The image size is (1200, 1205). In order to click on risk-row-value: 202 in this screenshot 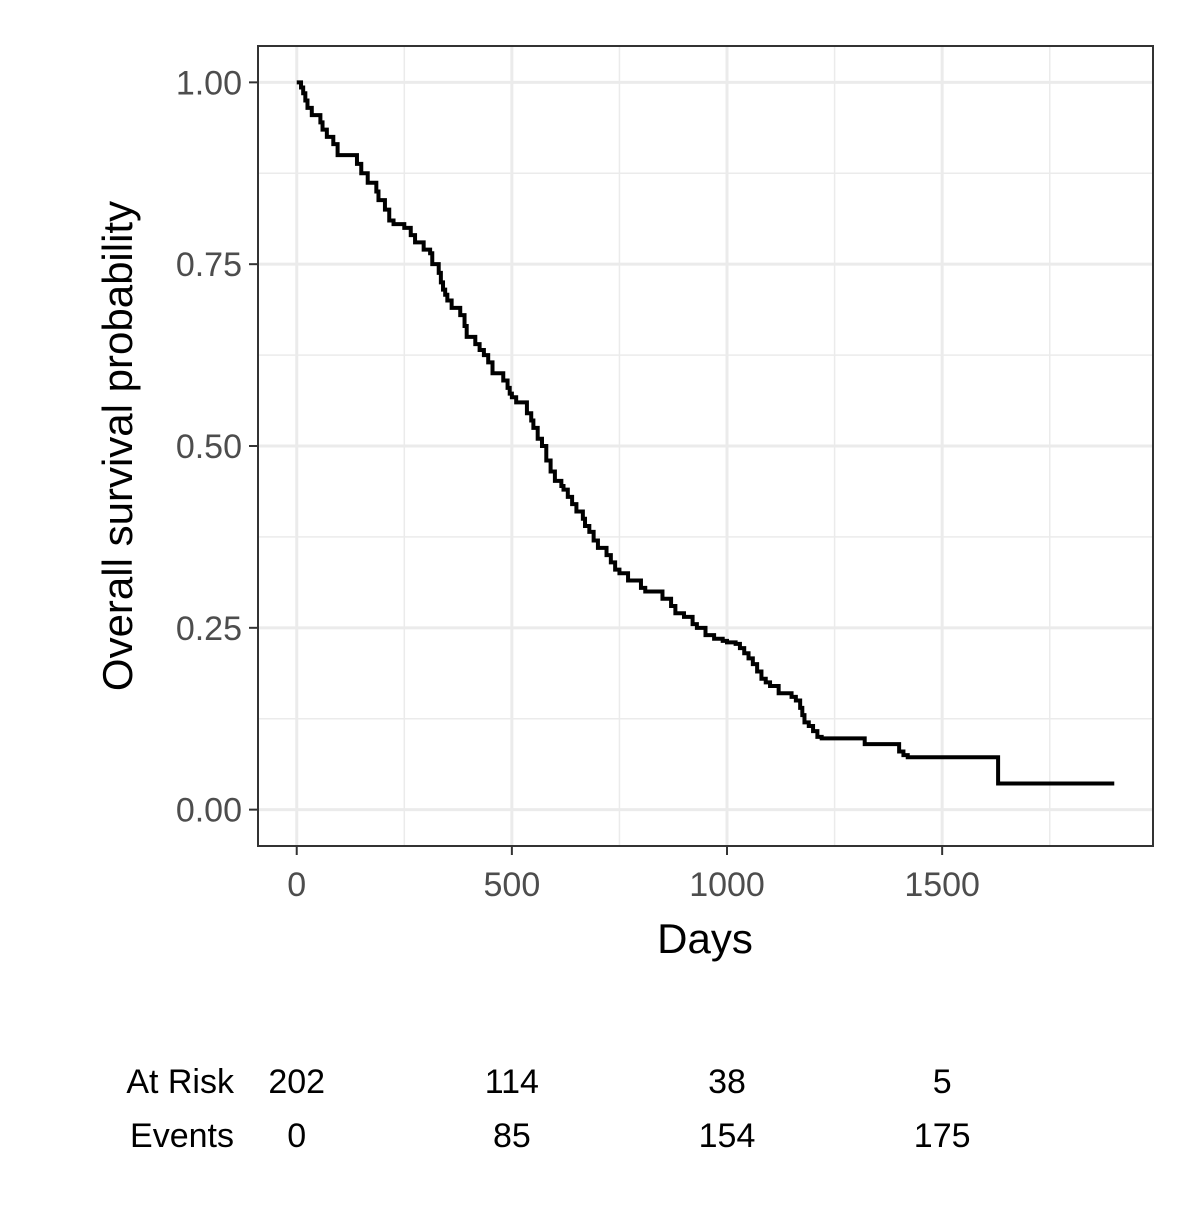, I will do `click(296, 1082)`.